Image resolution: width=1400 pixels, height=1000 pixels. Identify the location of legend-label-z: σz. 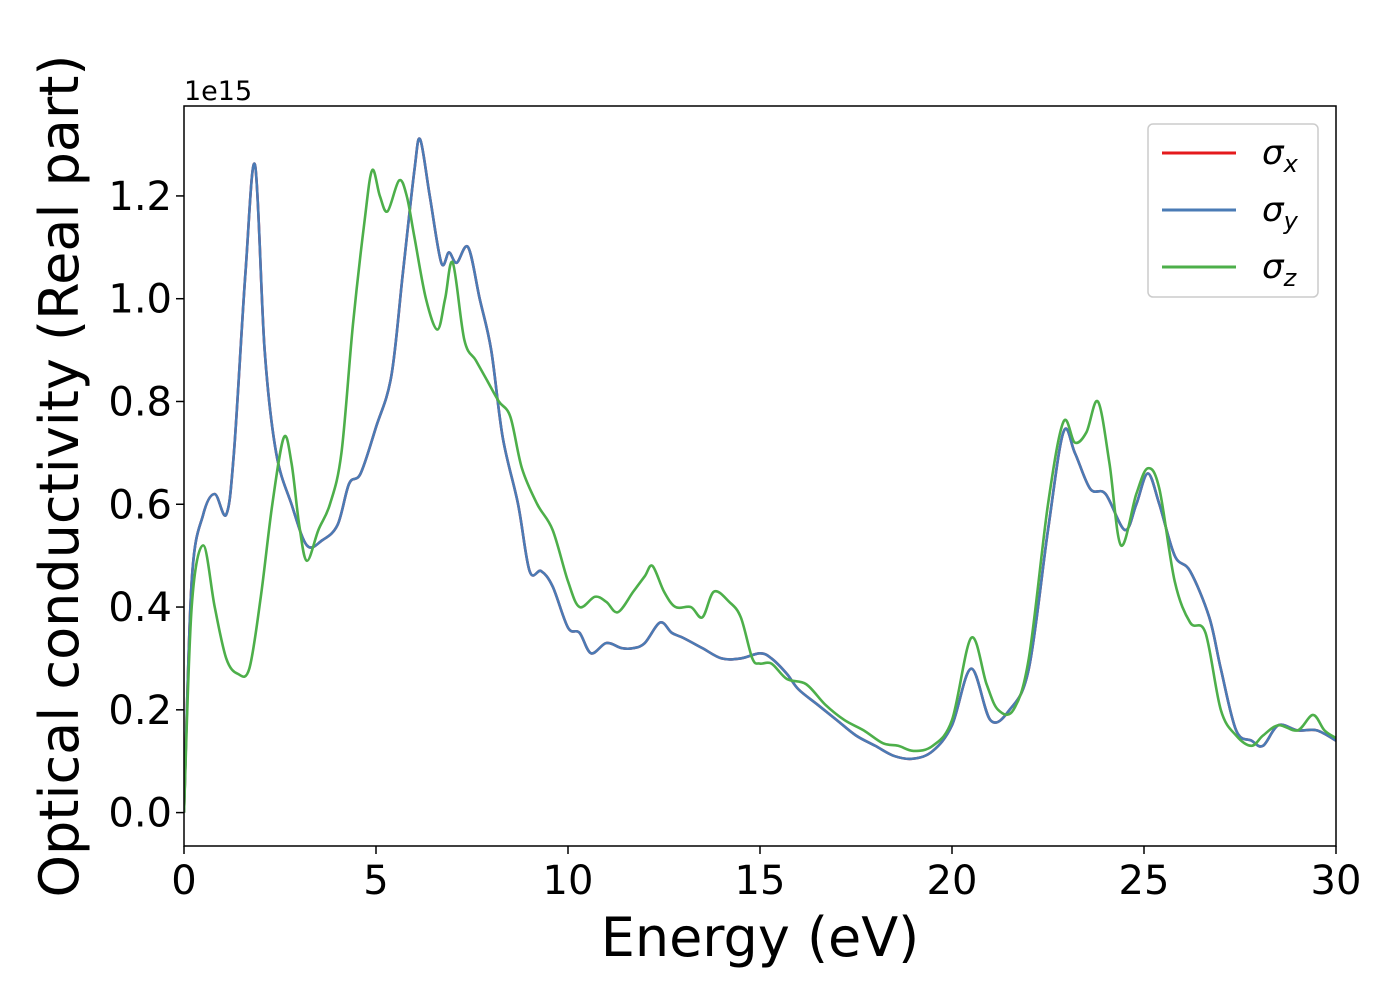
(1280, 269).